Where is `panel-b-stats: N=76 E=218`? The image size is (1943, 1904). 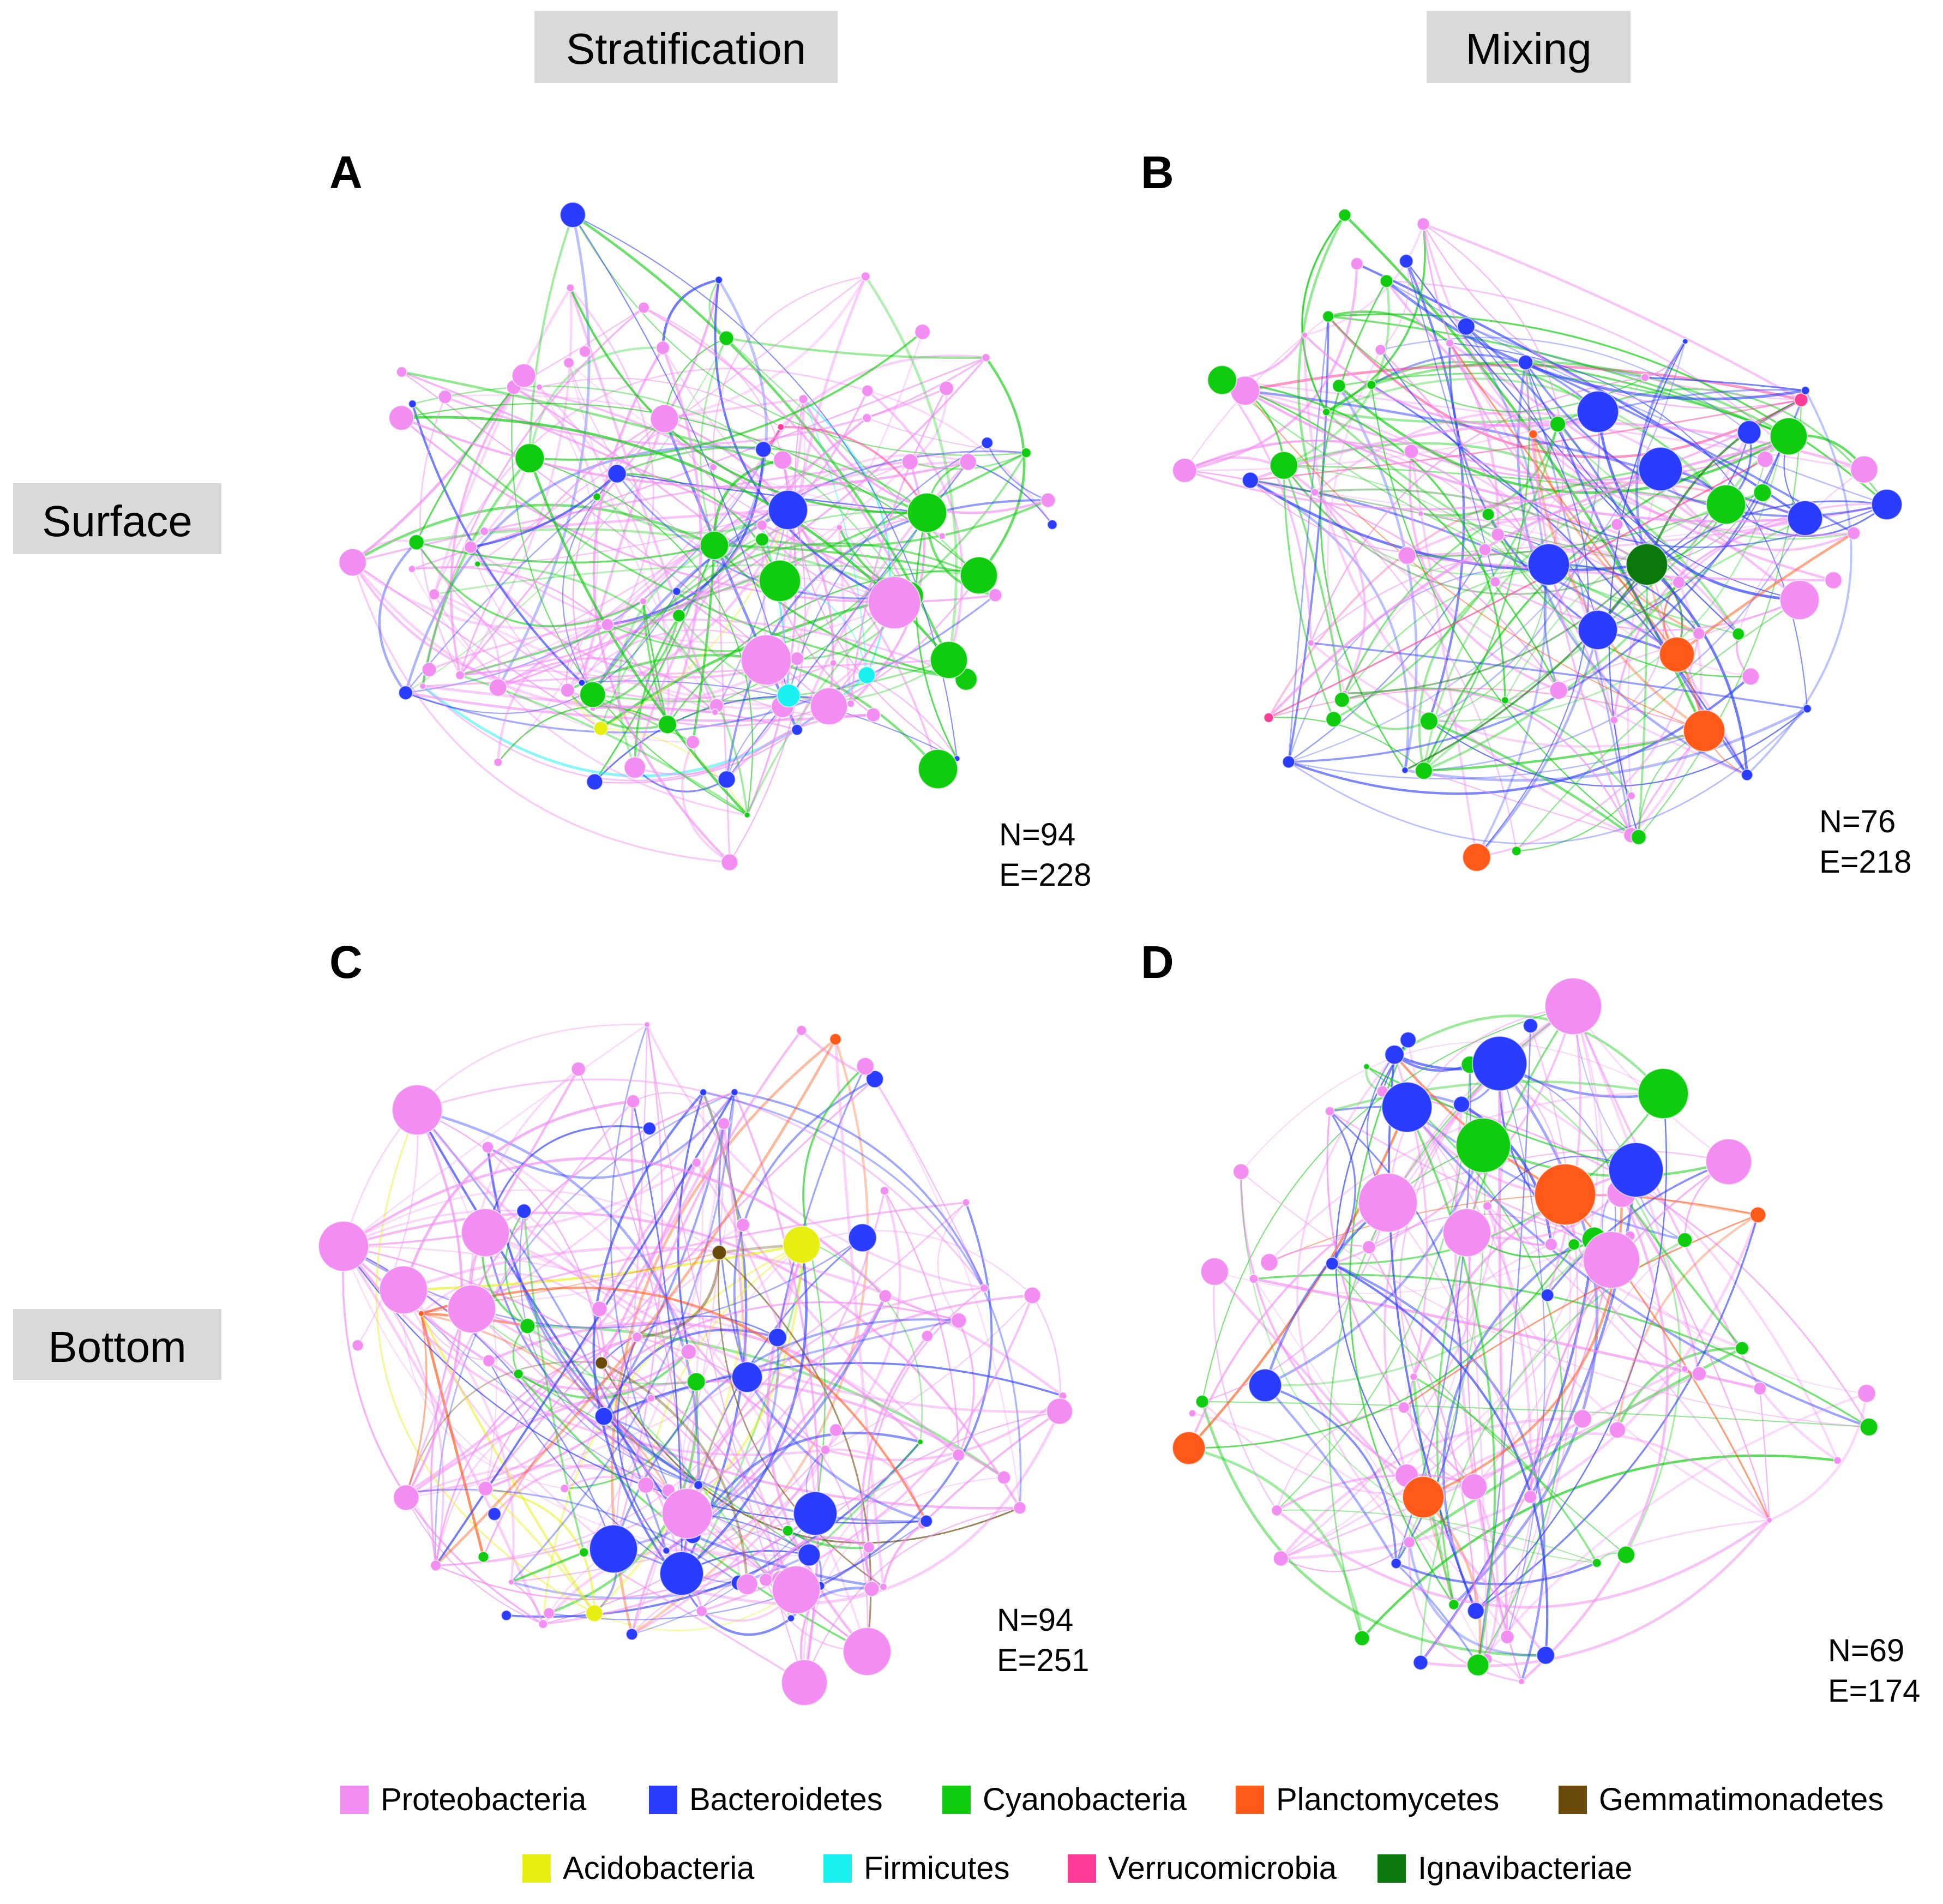 panel-b-stats: N=76 E=218 is located at coordinates (1865, 842).